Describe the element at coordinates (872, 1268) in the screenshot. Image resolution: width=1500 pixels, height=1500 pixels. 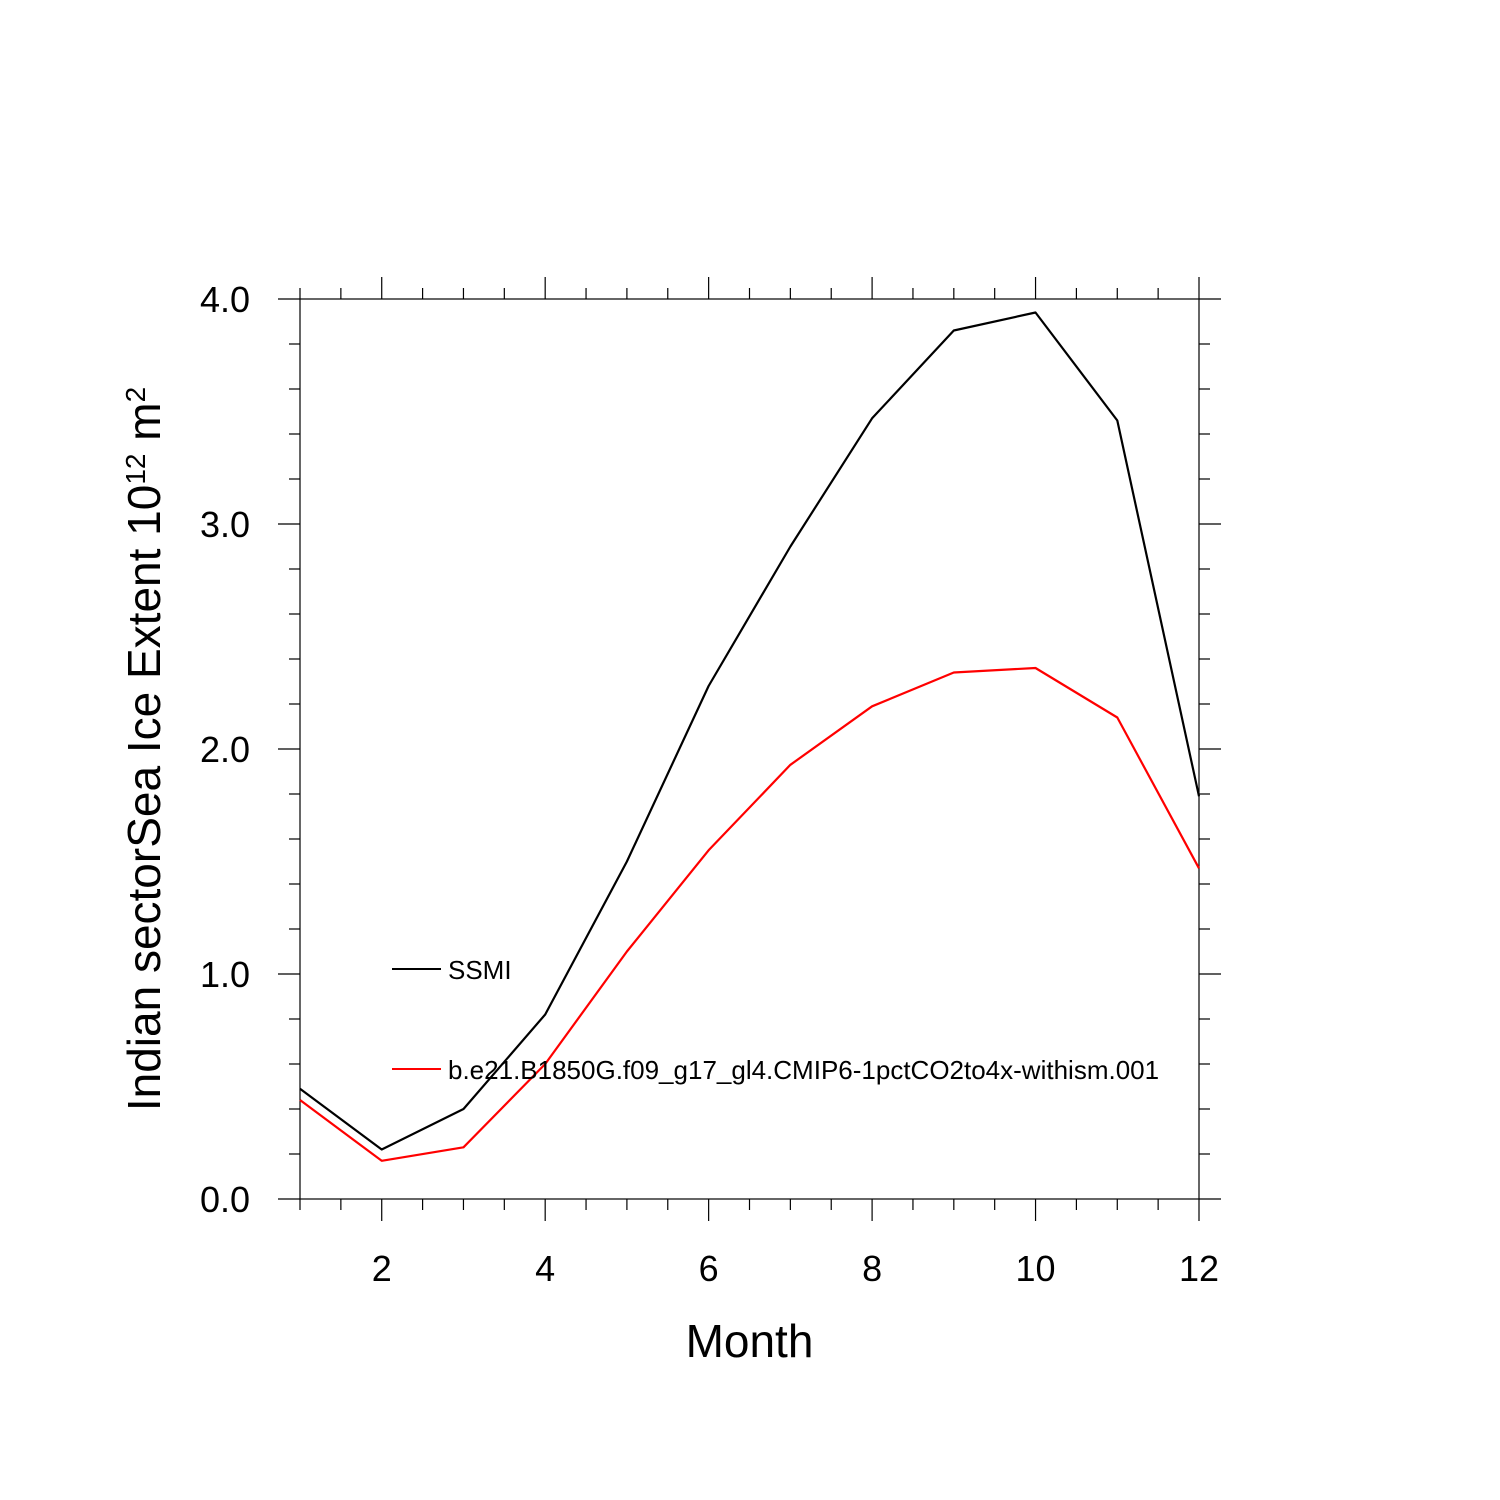
I see `x-tick-label: 8` at that location.